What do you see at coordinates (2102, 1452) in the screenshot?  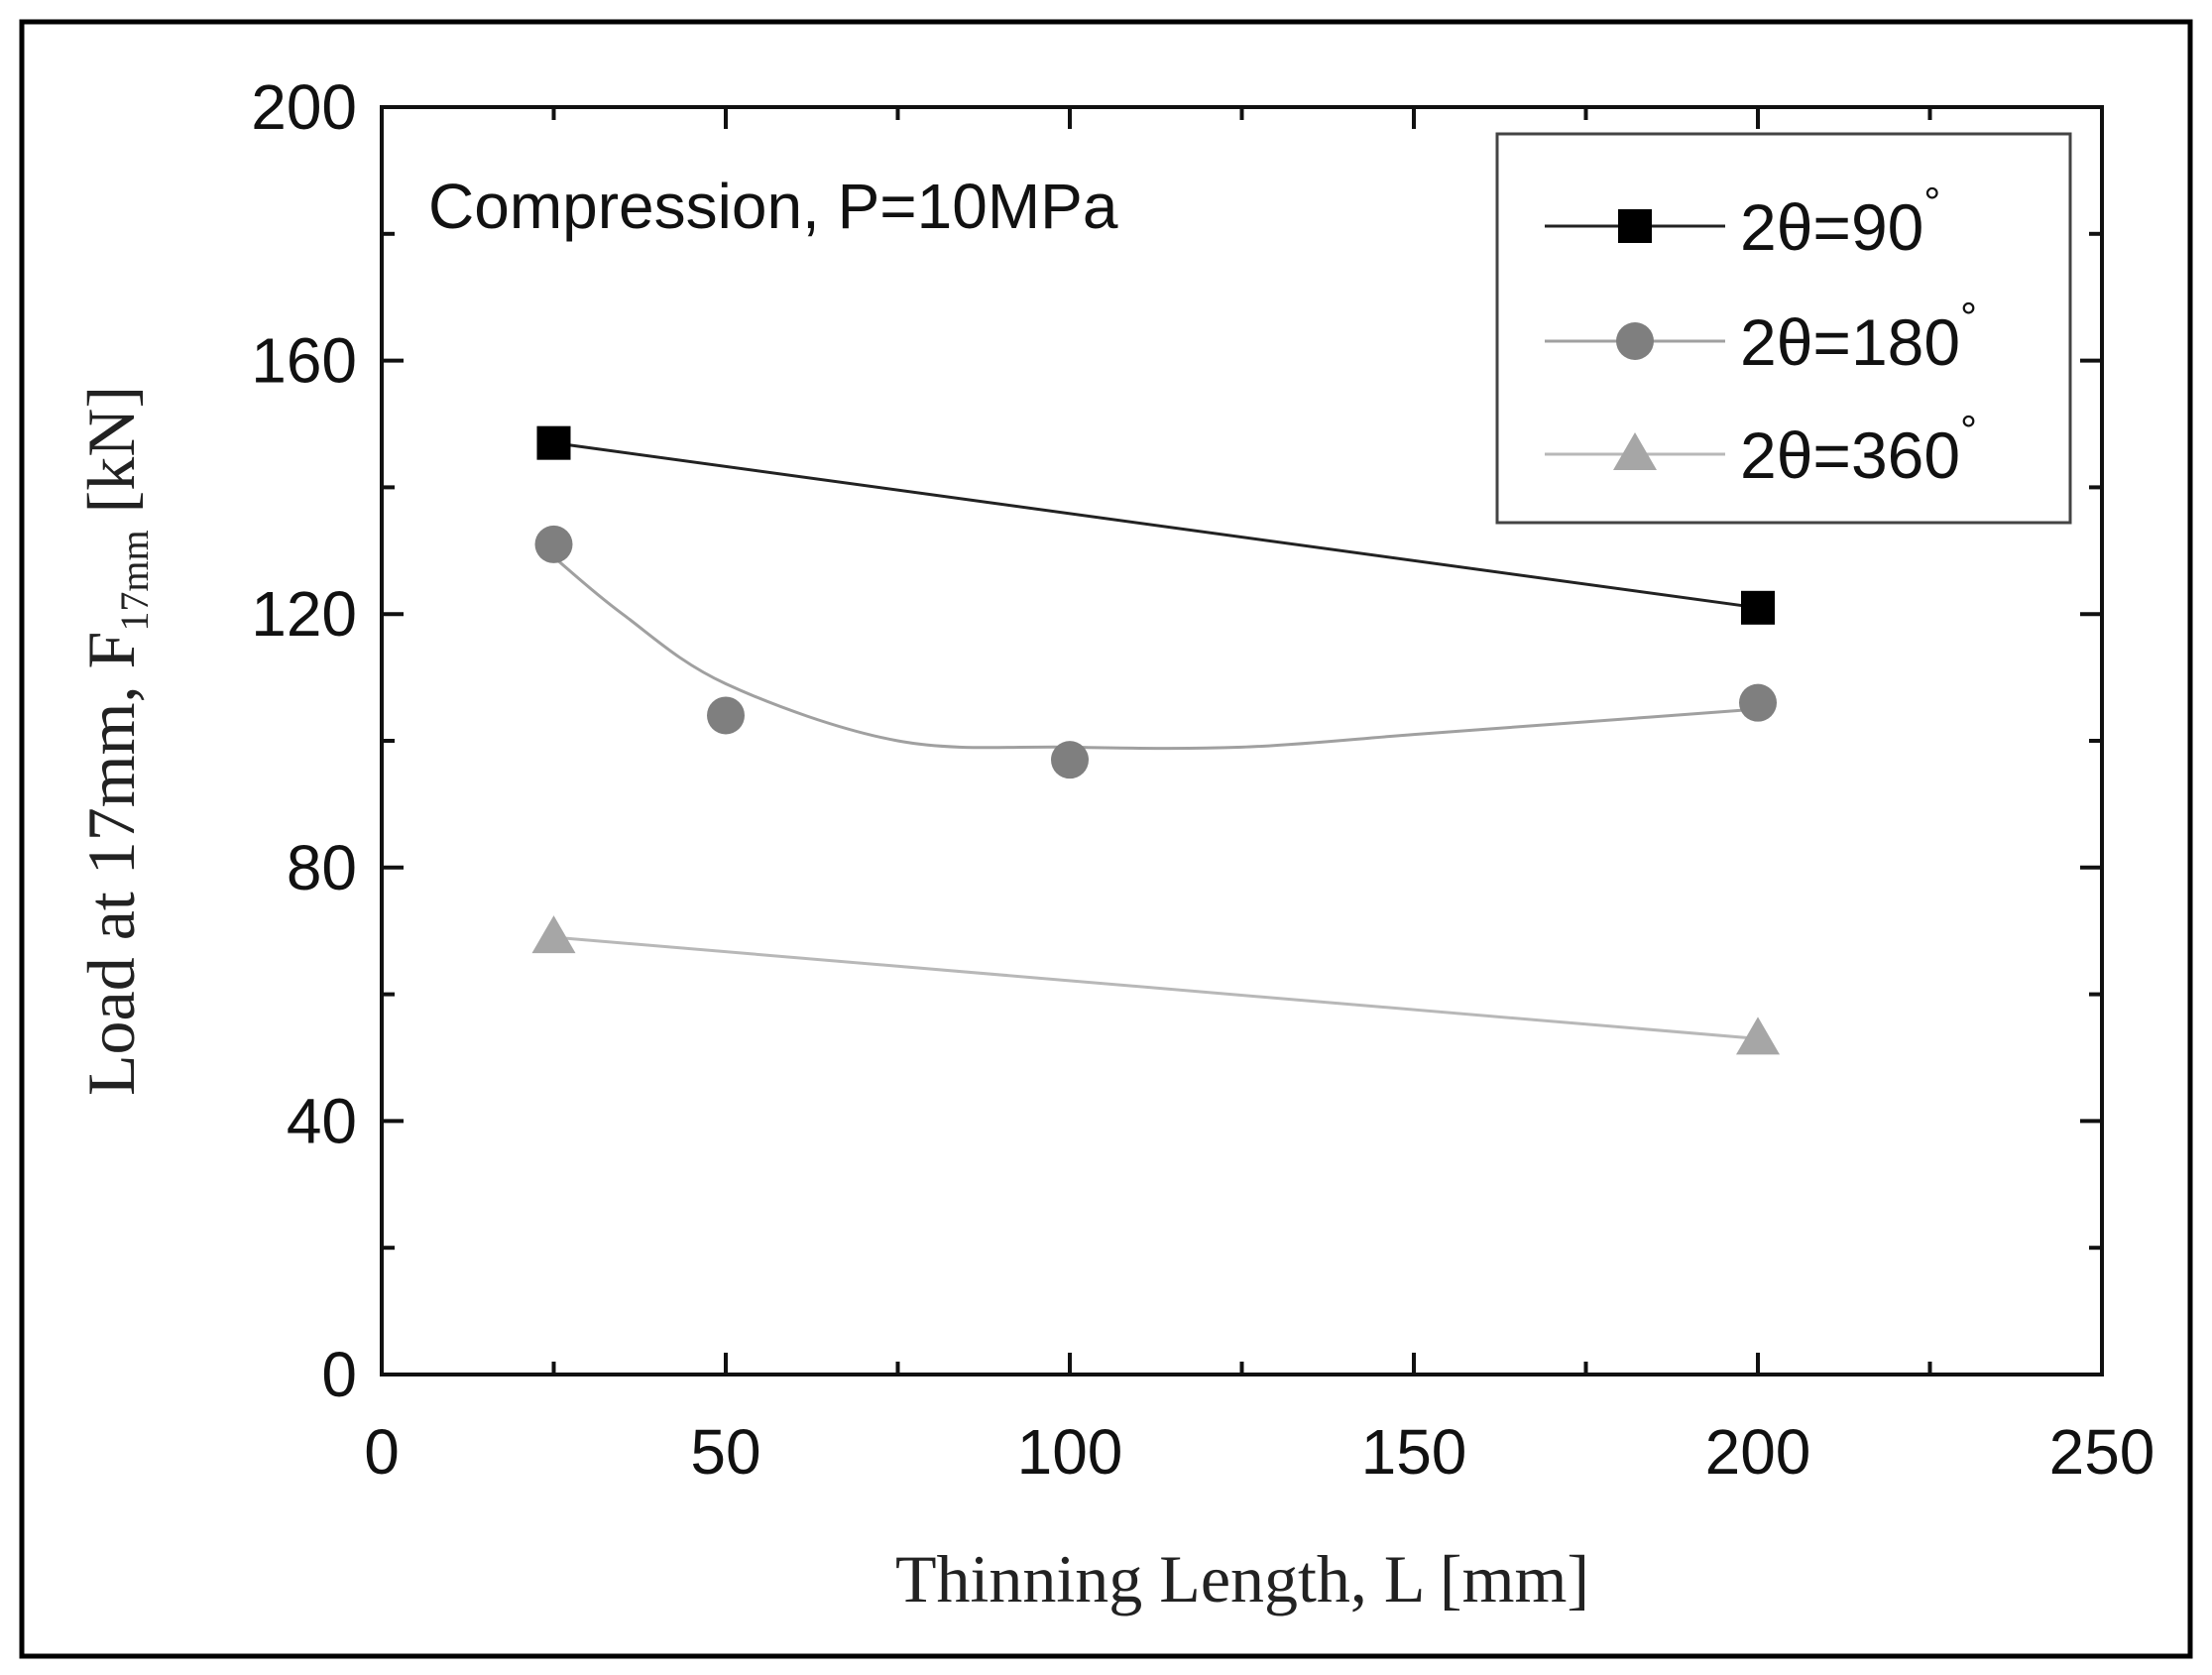 I see `x-tick-label: 250` at bounding box center [2102, 1452].